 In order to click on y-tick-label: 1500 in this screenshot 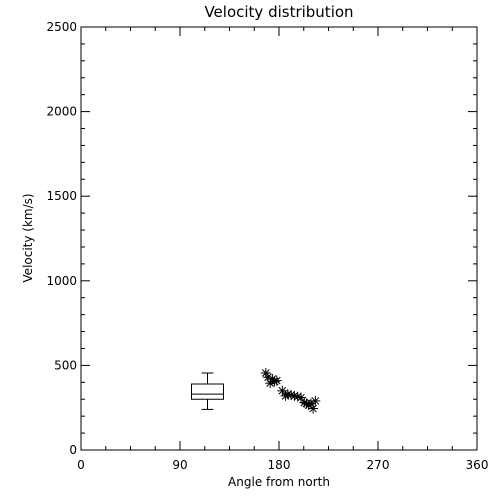, I will do `click(61, 196)`.